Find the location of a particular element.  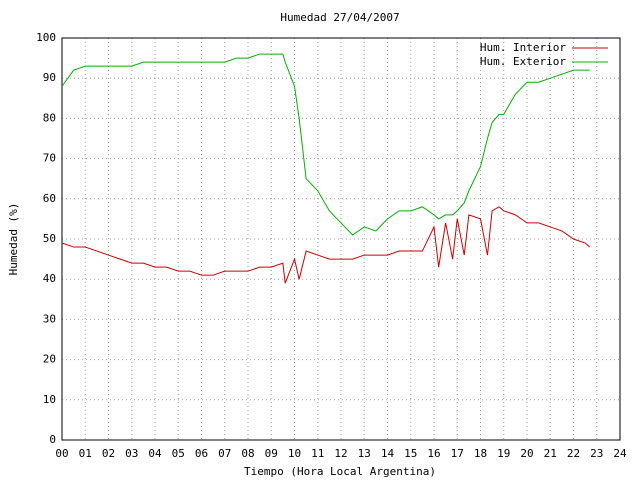

x-tick-label: 17 is located at coordinates (457, 453).